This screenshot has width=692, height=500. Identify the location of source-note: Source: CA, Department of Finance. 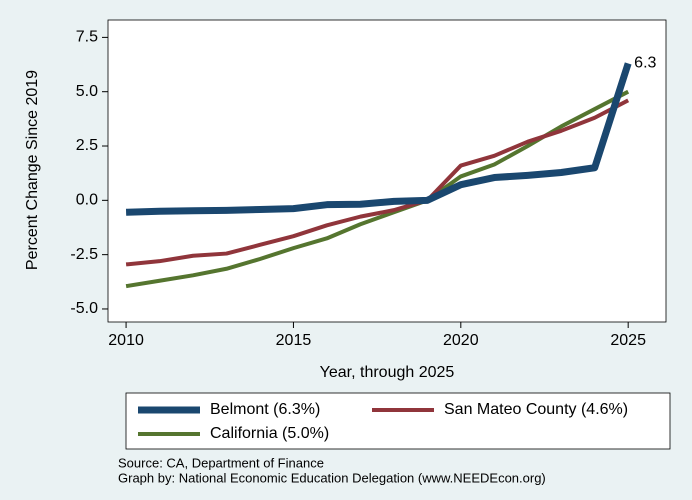
(221, 462).